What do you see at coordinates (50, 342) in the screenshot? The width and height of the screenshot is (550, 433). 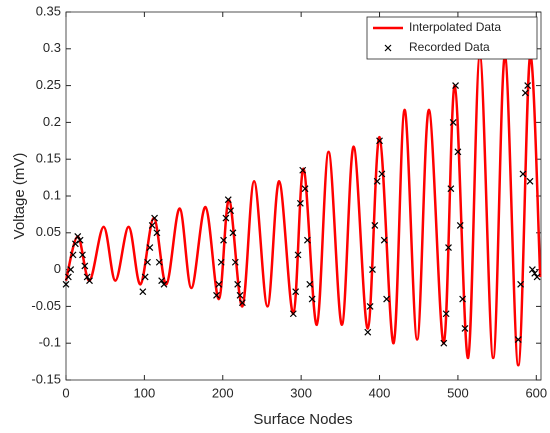 I see `y-tick-label: -0.1` at bounding box center [50, 342].